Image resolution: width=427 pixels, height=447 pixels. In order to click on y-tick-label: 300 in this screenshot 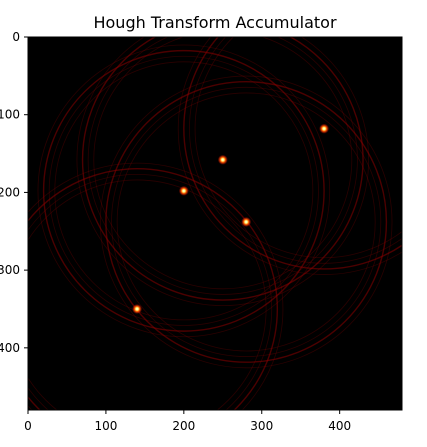, I will do `click(10, 270)`.